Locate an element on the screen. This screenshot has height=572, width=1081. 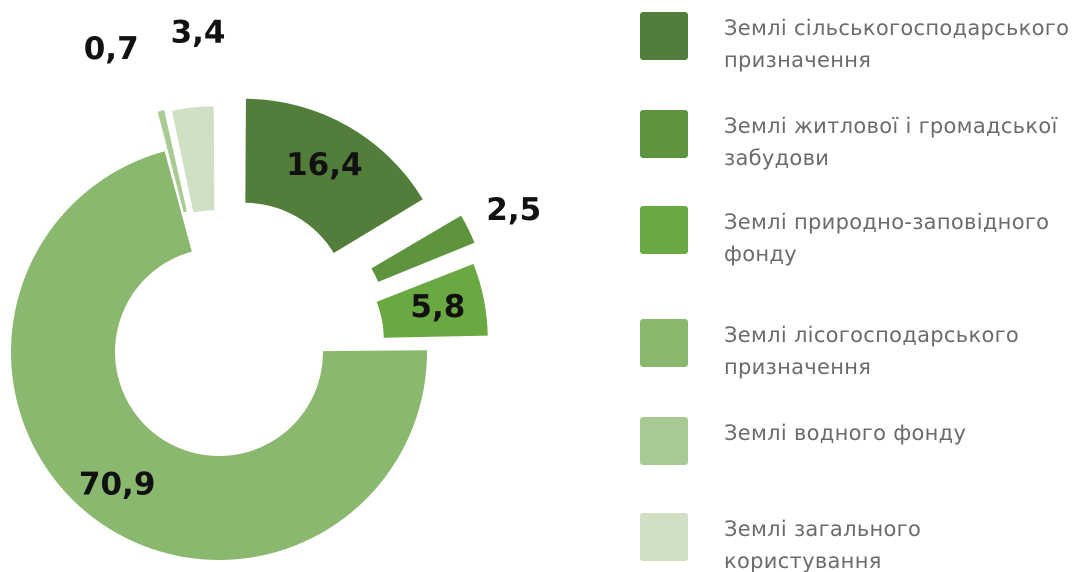
data-label: 70,9 is located at coordinates (117, 485).